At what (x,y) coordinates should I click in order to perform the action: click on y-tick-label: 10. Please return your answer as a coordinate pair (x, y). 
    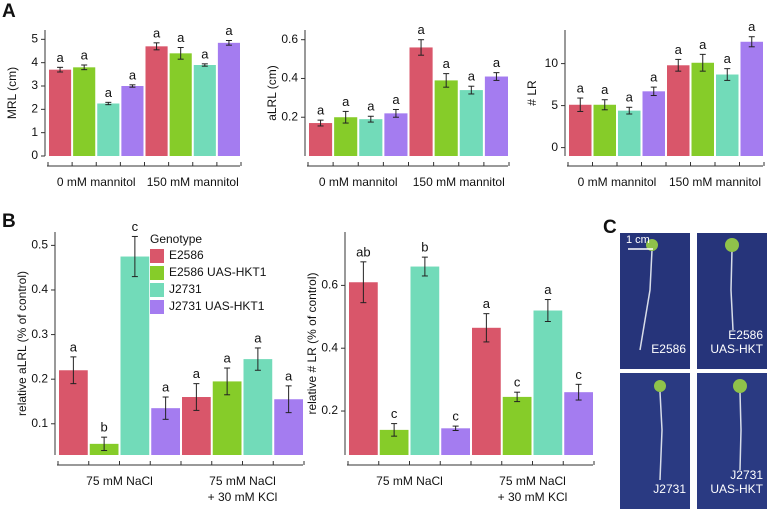
    Looking at the image, I should click on (552, 63).